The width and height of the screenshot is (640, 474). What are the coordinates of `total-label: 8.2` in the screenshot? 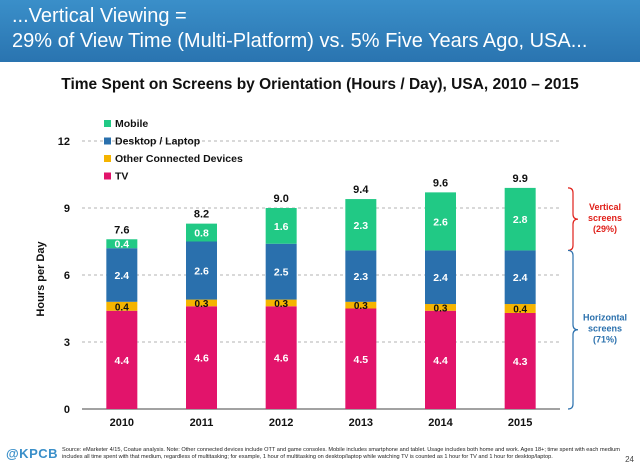 It's located at (201, 215).